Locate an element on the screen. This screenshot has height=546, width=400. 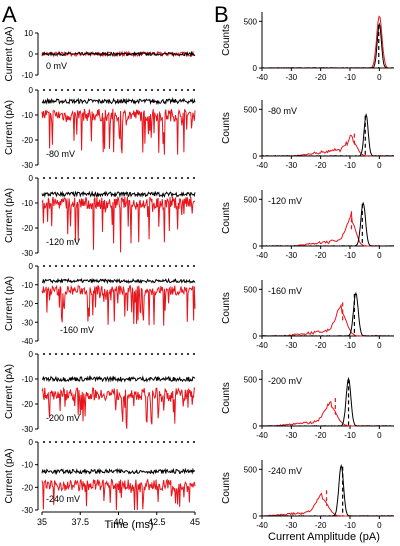
x-tick-label: 40 is located at coordinates (118, 522).